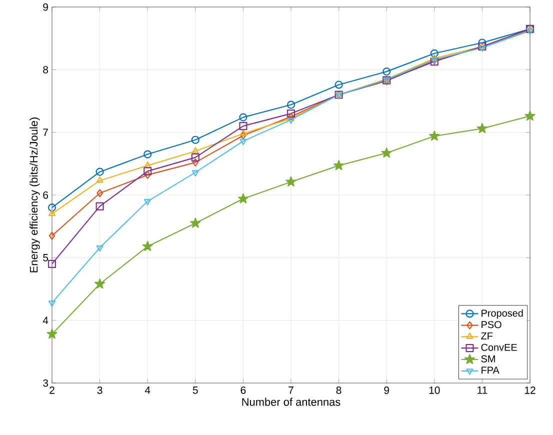  What do you see at coordinates (45, 258) in the screenshot?
I see `y-tick-label: 5` at bounding box center [45, 258].